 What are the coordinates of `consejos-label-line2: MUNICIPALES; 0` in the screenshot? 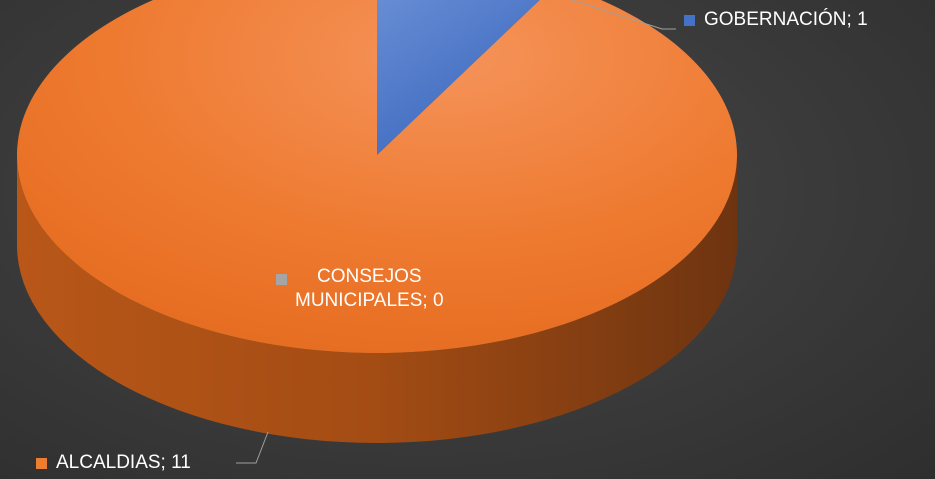 It's located at (369, 300).